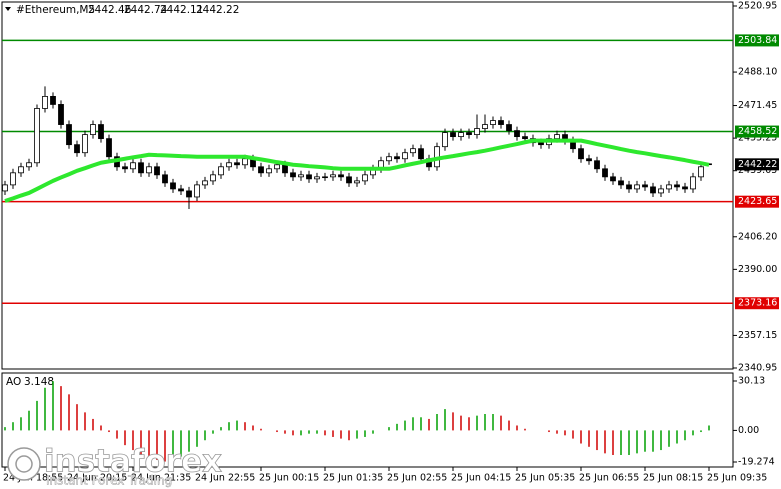  I want to click on x-tick-label: 25 Jun 00:15, so click(289, 478).